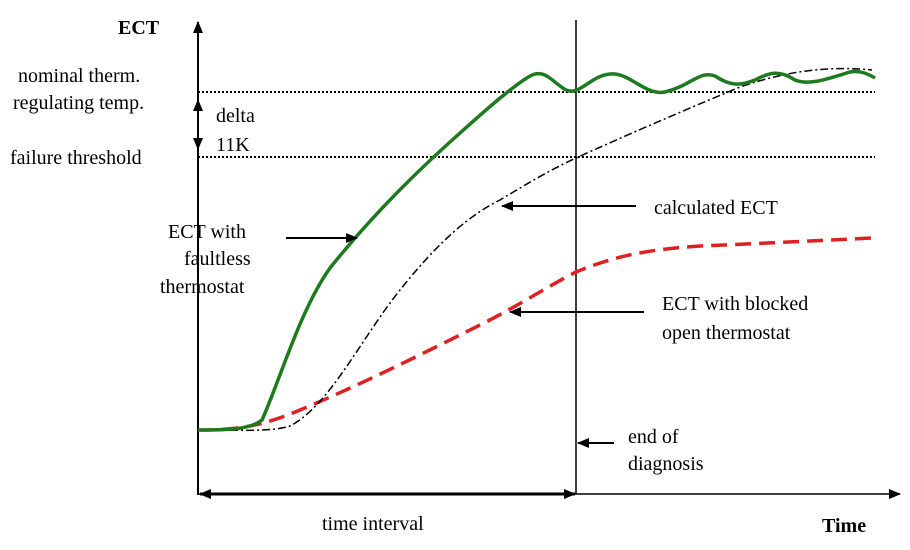  I want to click on x-axis-title: Time, so click(844, 526).